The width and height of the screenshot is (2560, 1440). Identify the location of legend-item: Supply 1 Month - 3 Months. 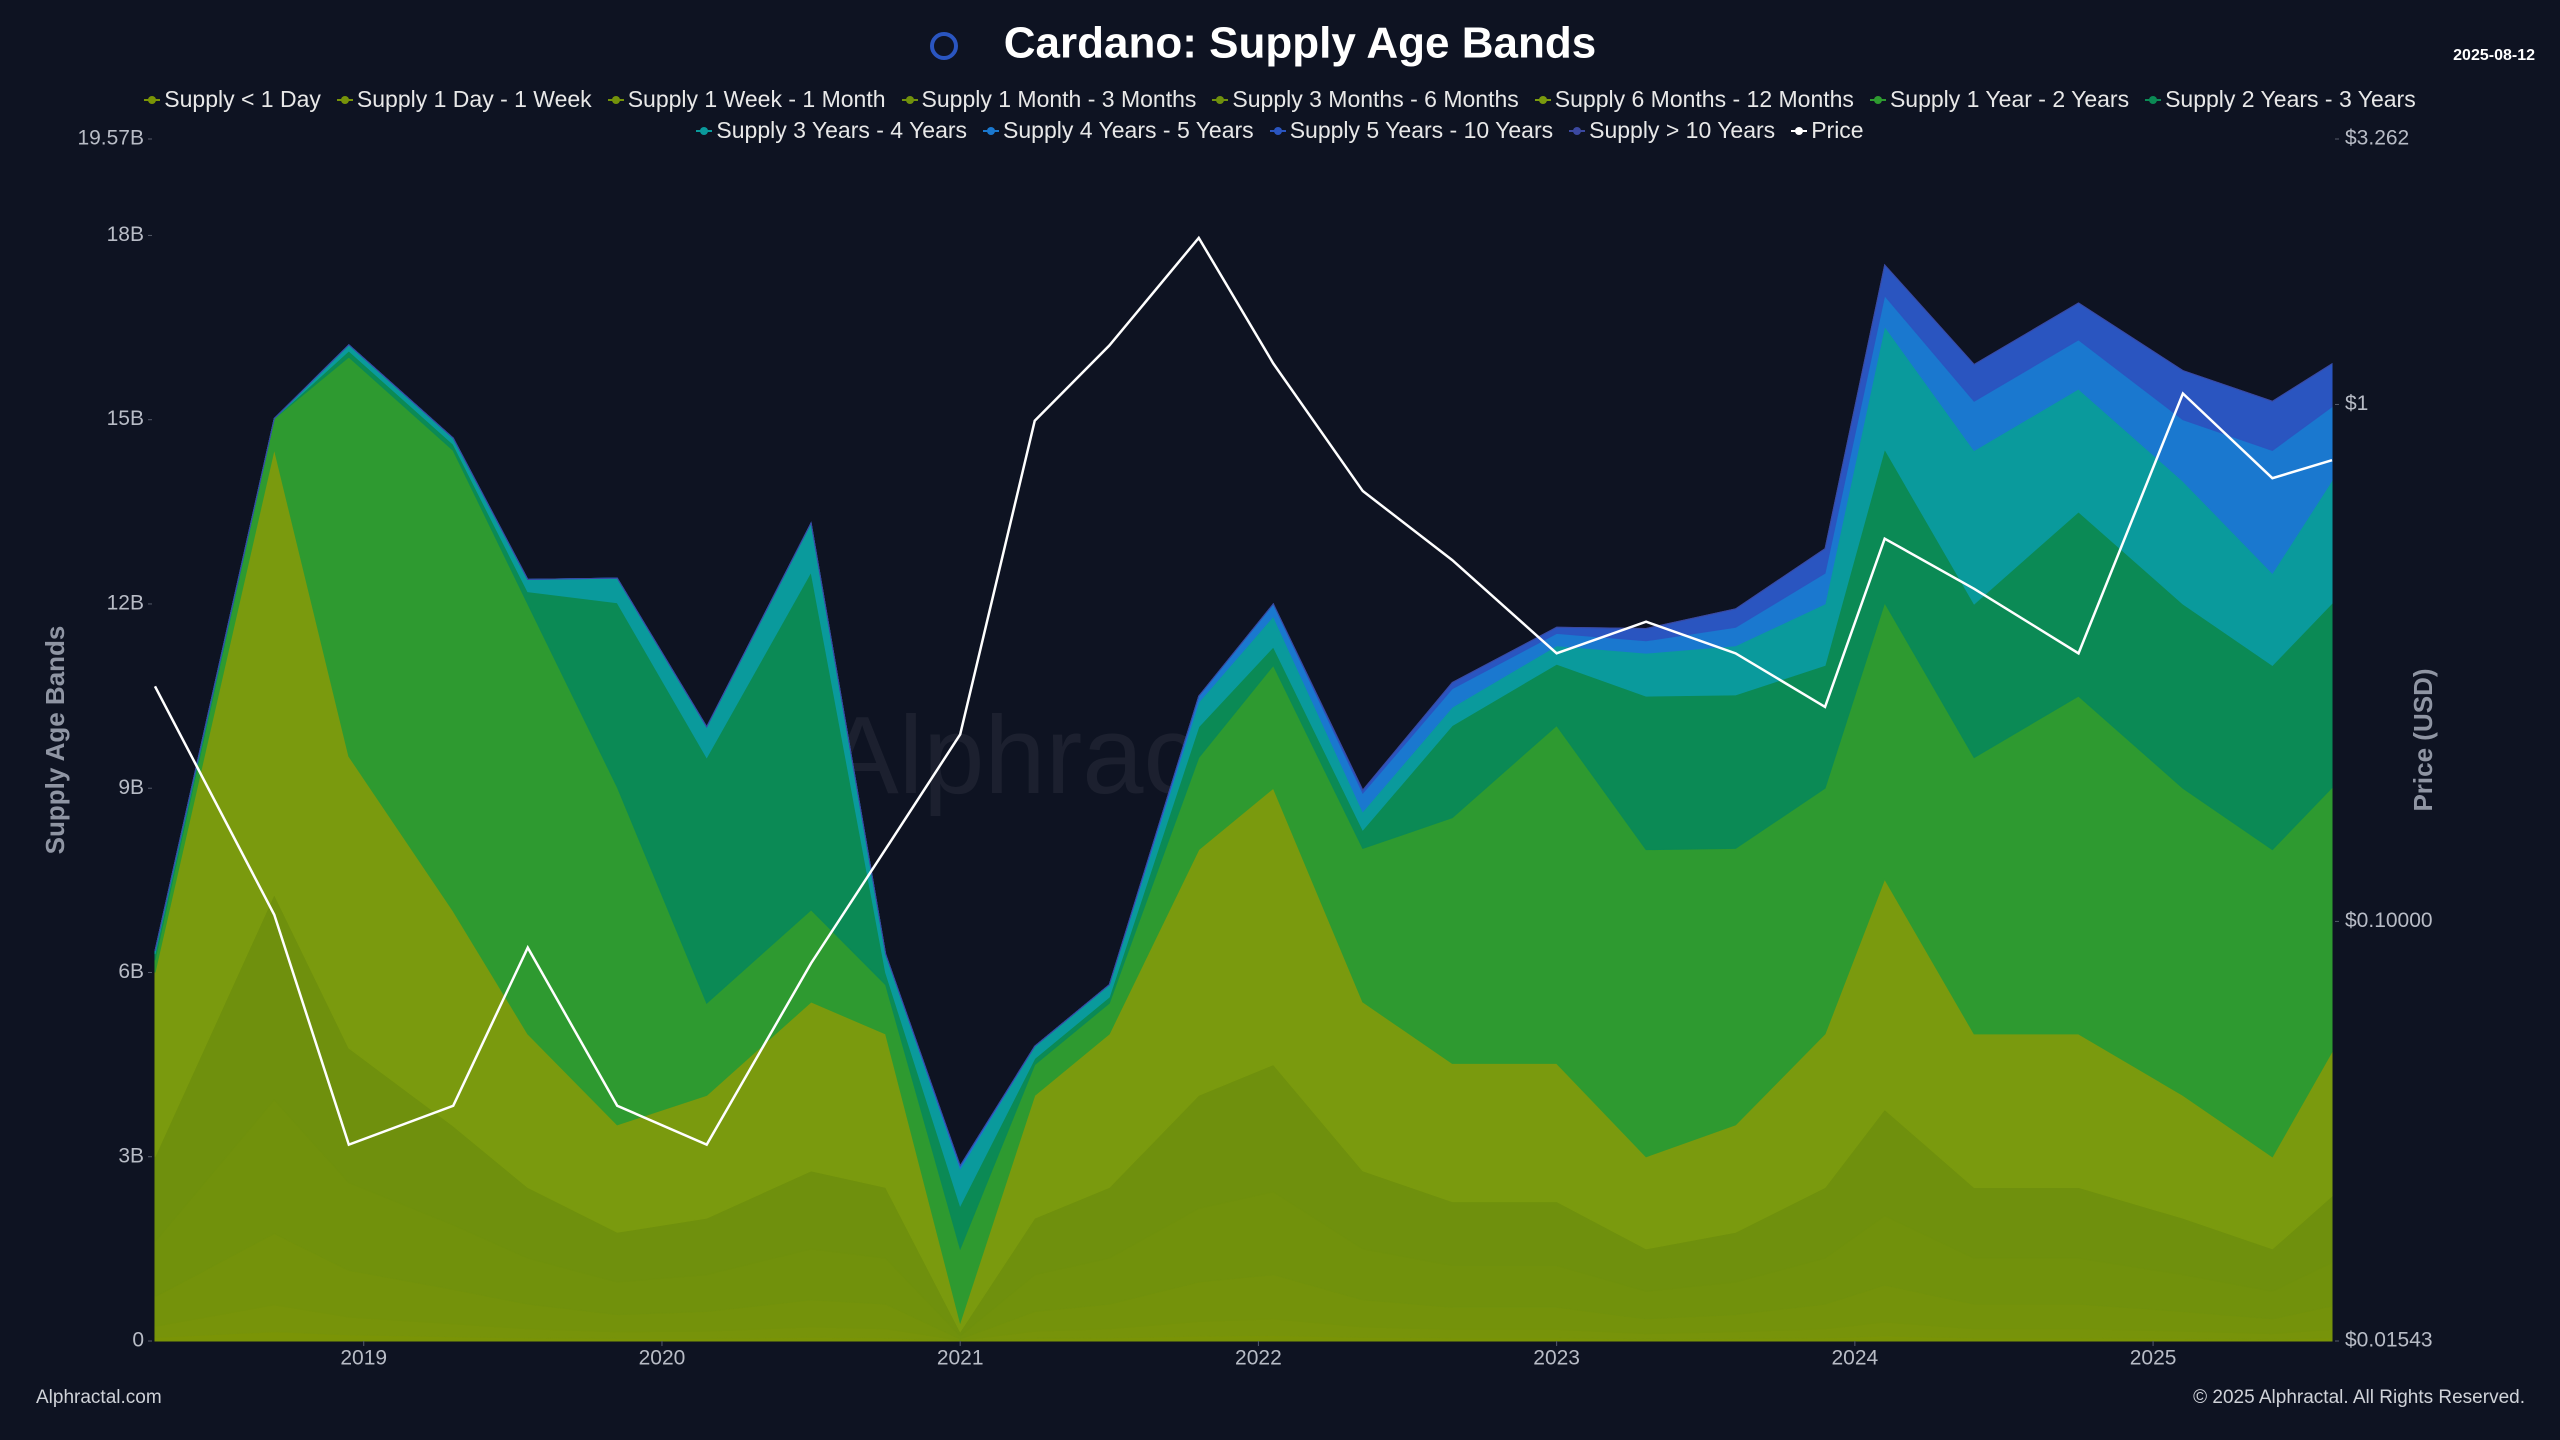
(1049, 99).